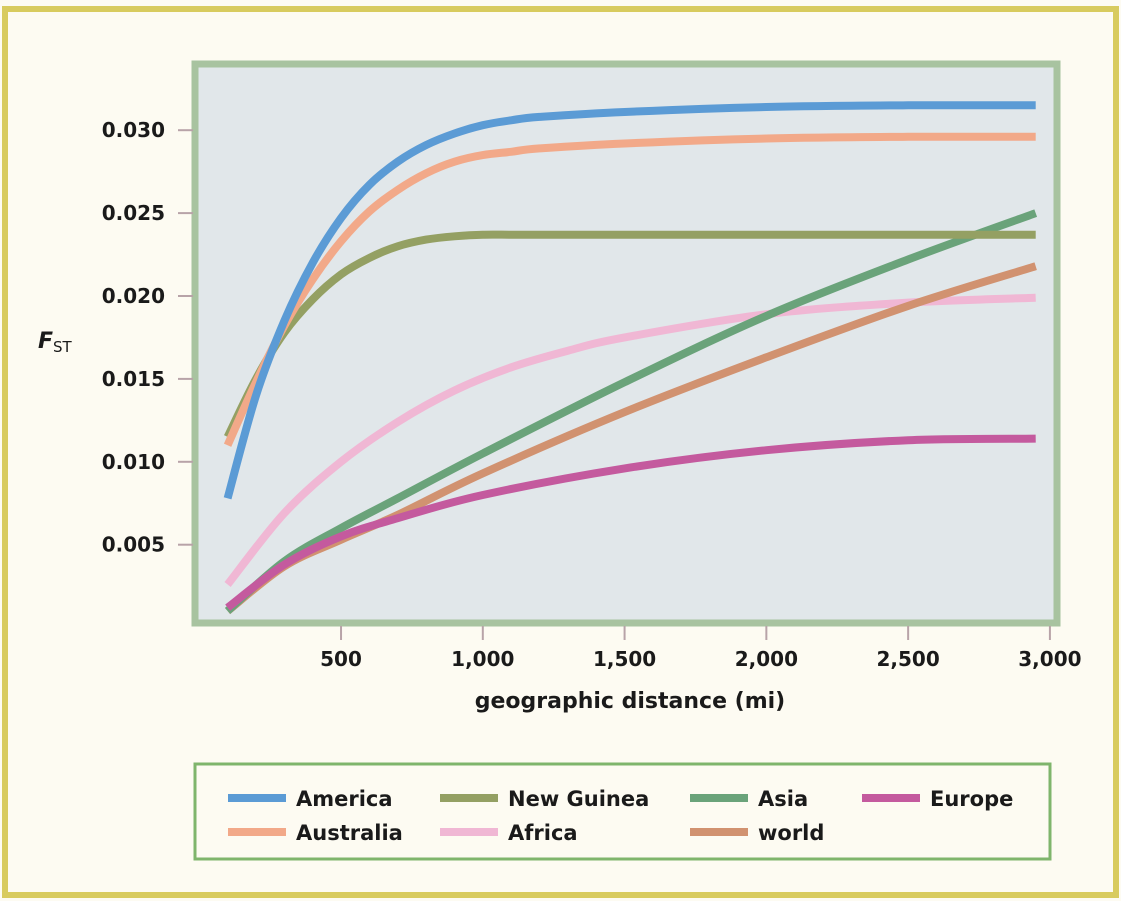 Image resolution: width=1121 pixels, height=901 pixels. Describe the element at coordinates (133, 296) in the screenshot. I see `y-tick-label: 0.020` at that location.